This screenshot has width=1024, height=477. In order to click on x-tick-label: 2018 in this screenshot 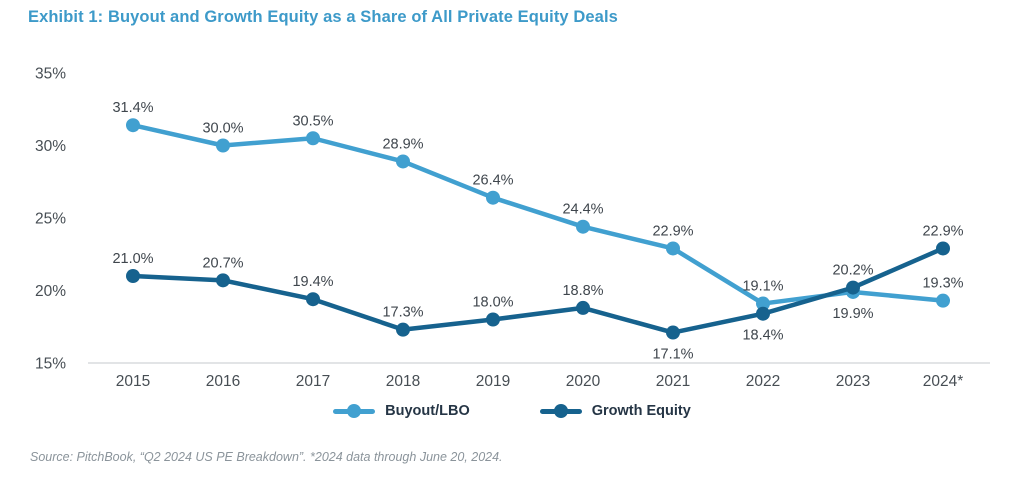, I will do `click(403, 381)`.